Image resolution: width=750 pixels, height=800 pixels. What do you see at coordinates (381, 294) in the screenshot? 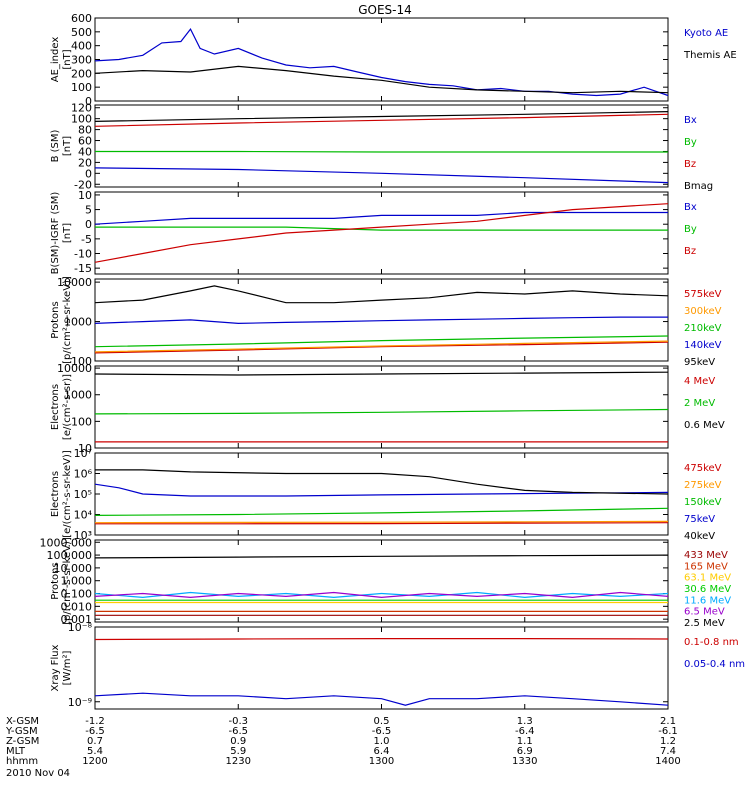
I see `series-line-95kev` at bounding box center [381, 294].